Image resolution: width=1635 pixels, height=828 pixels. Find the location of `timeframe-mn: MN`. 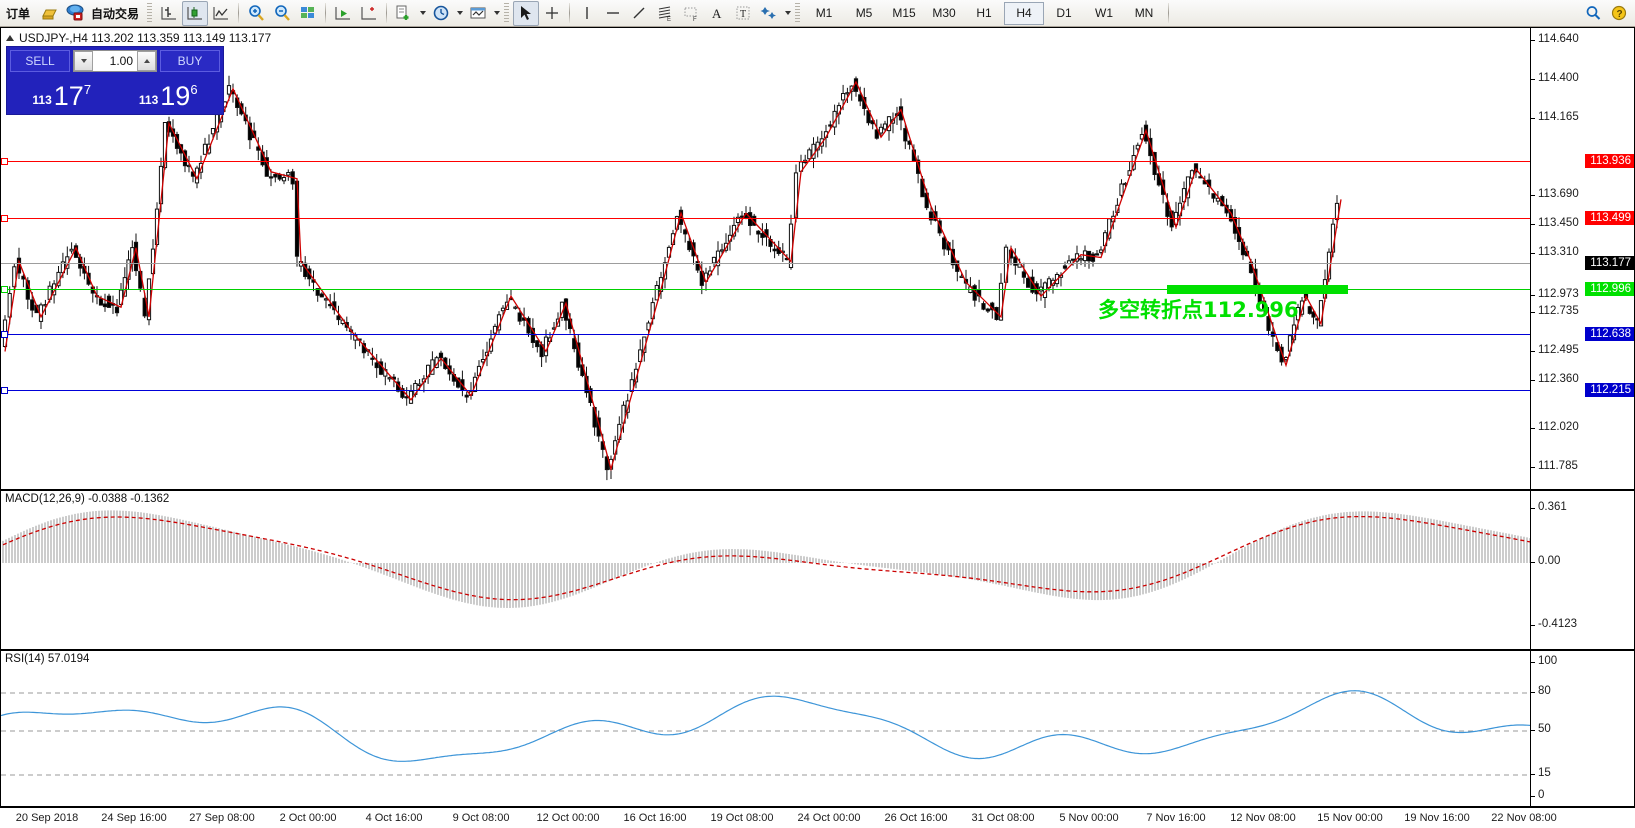

timeframe-mn: MN is located at coordinates (1144, 13).